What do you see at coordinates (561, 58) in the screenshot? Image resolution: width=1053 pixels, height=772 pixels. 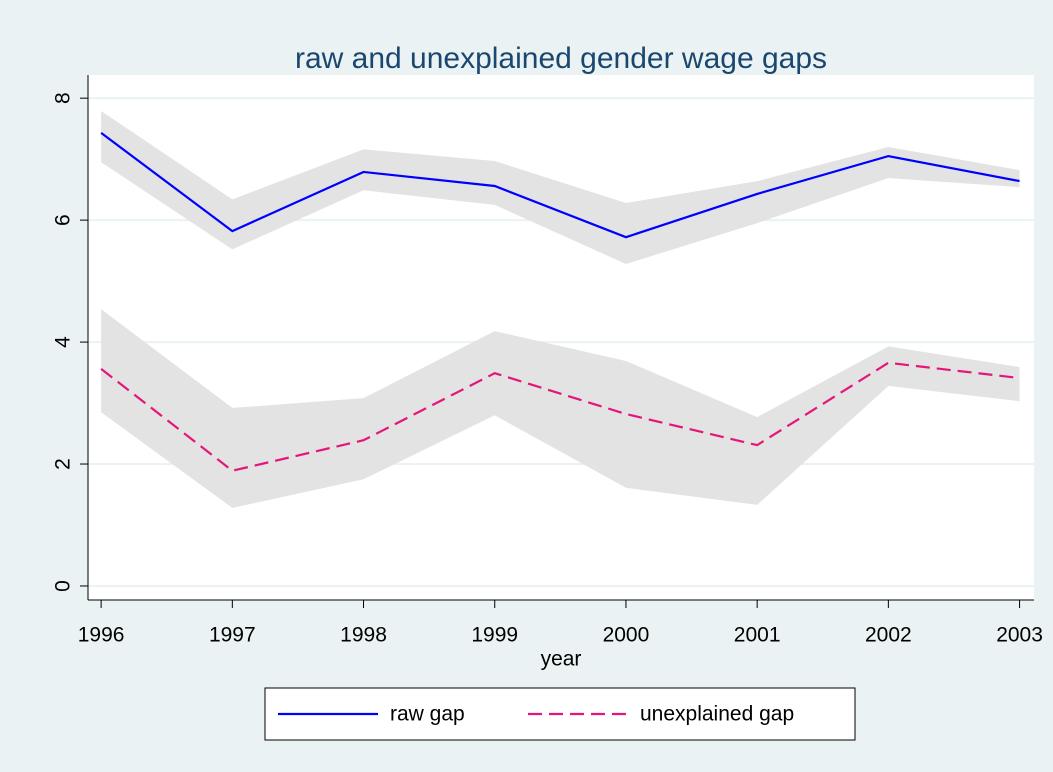 I see `chart-title: raw and unexplained gender wage gaps` at bounding box center [561, 58].